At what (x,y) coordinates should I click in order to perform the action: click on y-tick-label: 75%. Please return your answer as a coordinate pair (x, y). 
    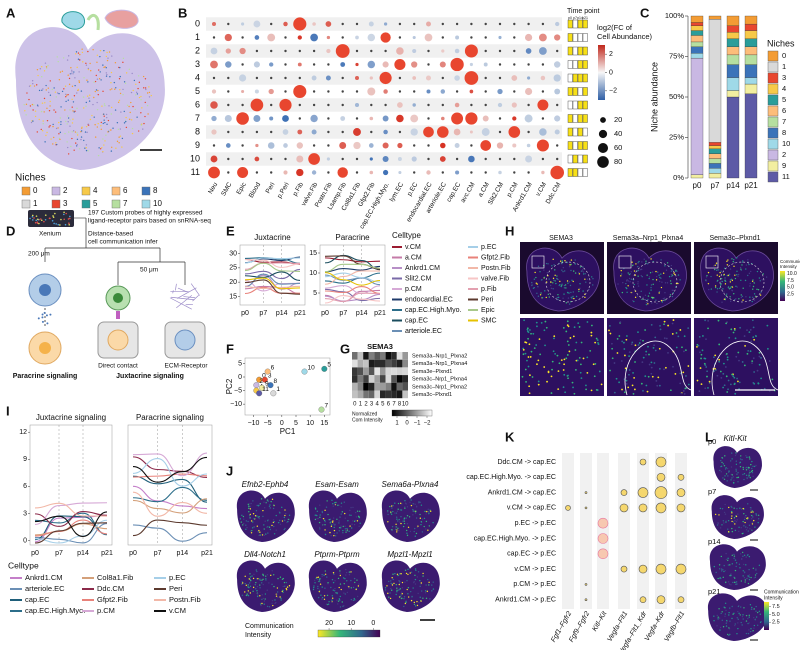
    Looking at the image, I should click on (676, 55).